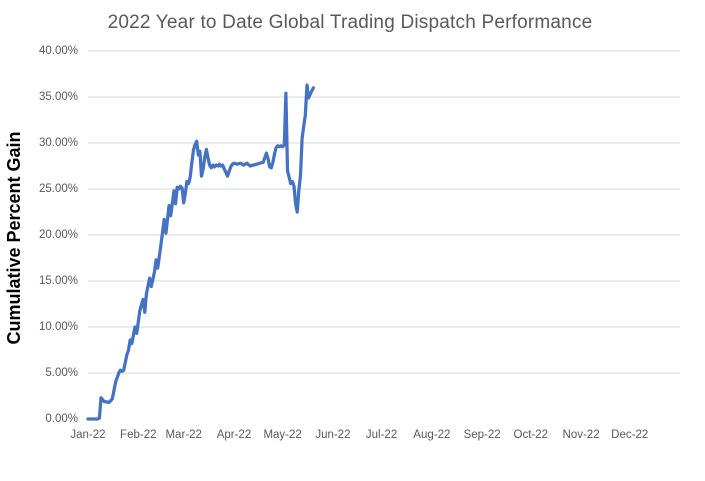 This screenshot has height=481, width=705. Describe the element at coordinates (58, 51) in the screenshot. I see `y-tick-label: 40.00%` at that location.